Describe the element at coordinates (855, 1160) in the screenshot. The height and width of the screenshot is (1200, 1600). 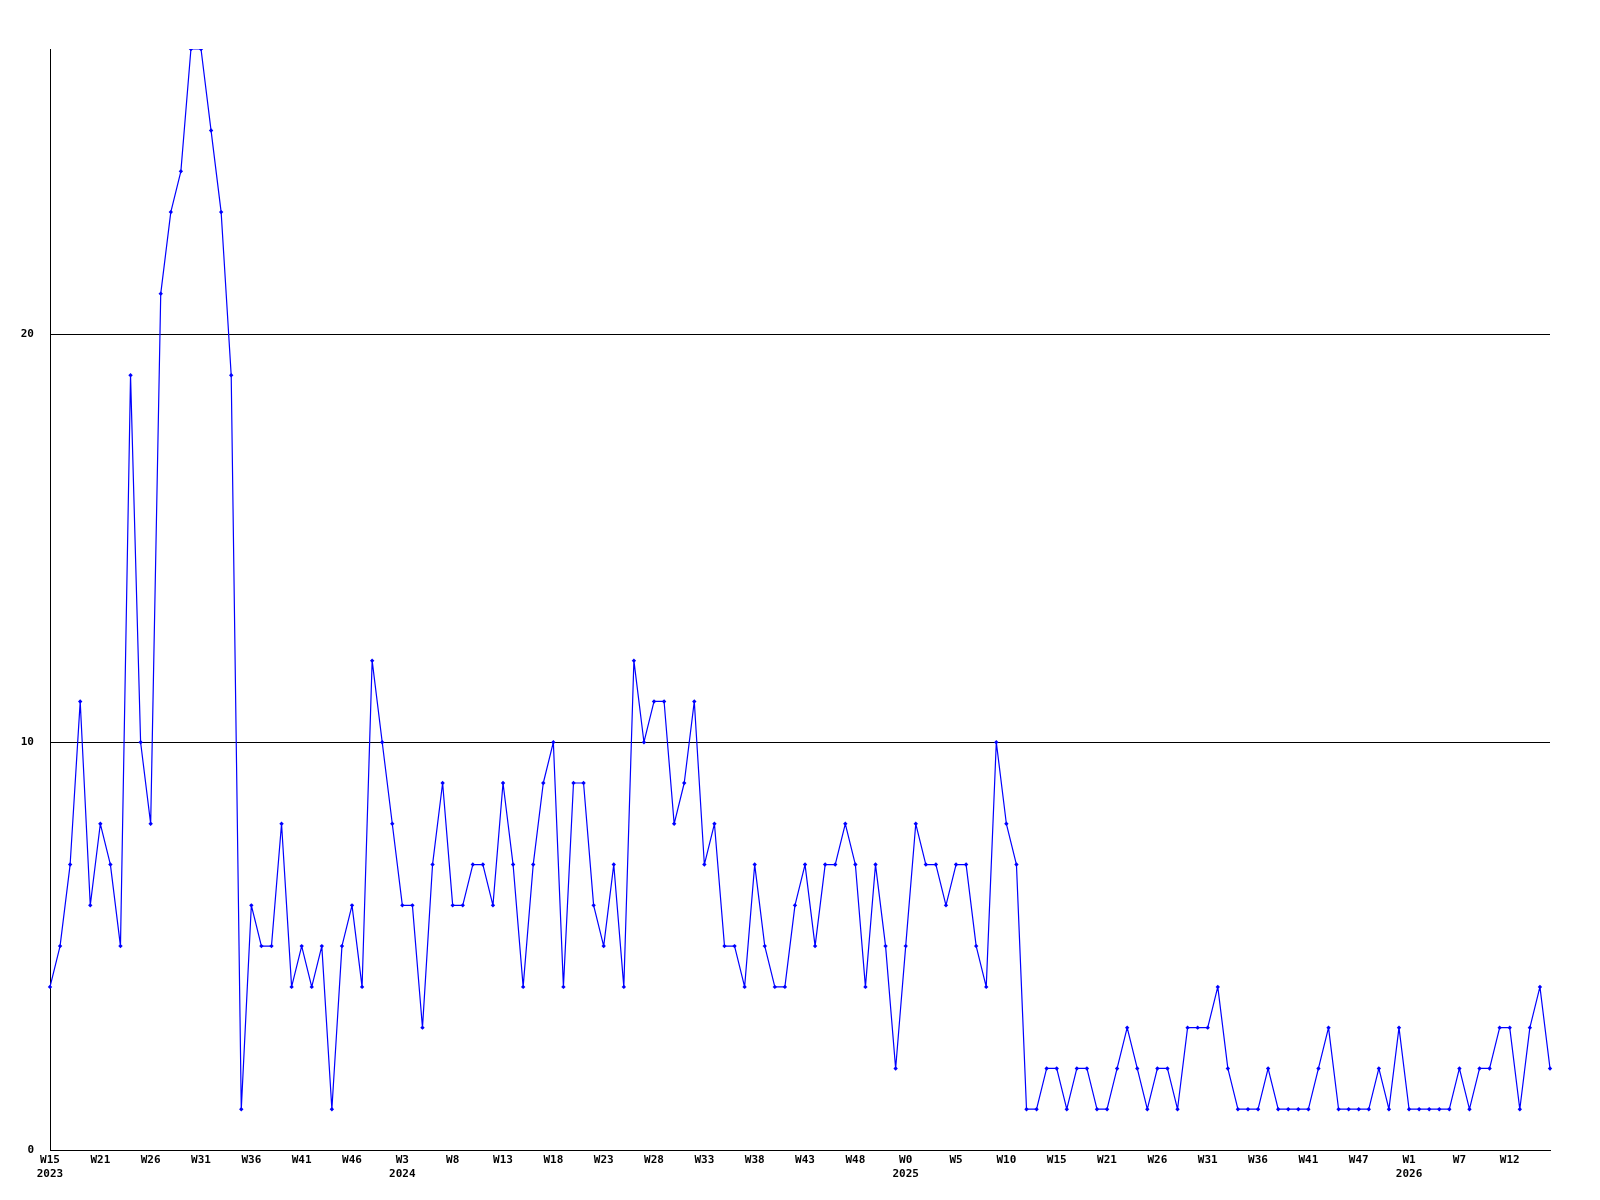
I see `x-tick-label: W48` at that location.